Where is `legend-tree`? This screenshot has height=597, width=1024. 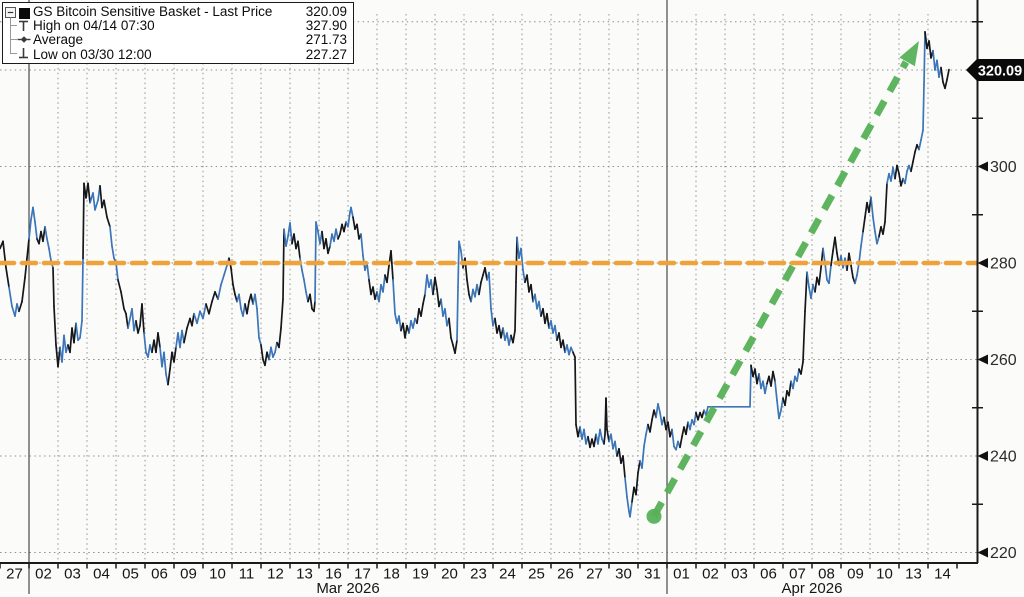 legend-tree is located at coordinates (18, 33).